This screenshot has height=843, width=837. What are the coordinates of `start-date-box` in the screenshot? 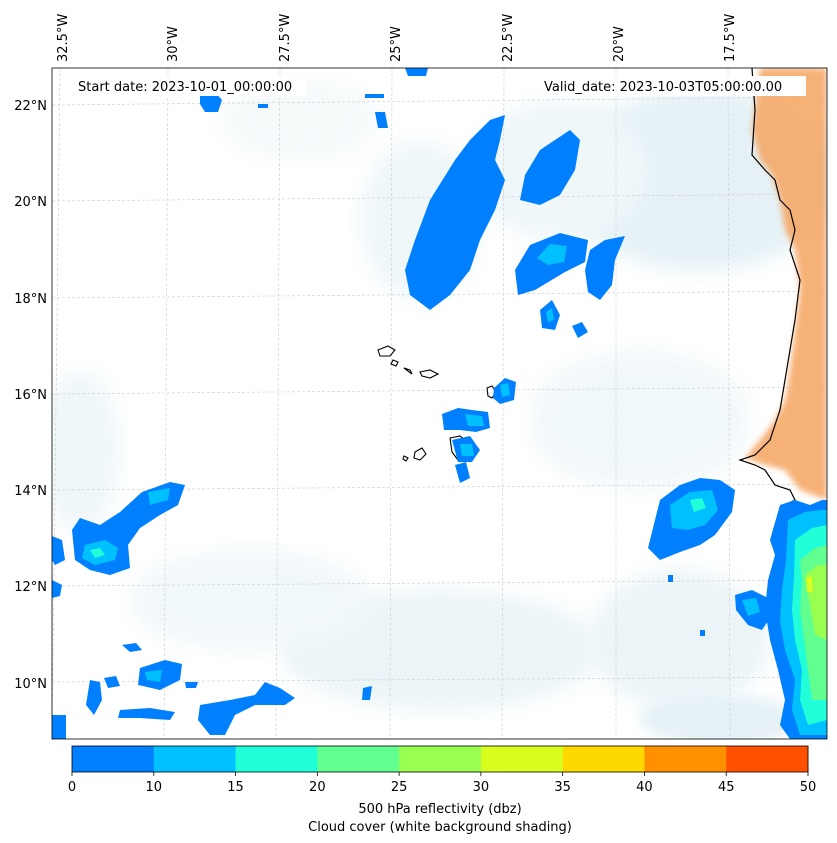 It's located at (190, 86).